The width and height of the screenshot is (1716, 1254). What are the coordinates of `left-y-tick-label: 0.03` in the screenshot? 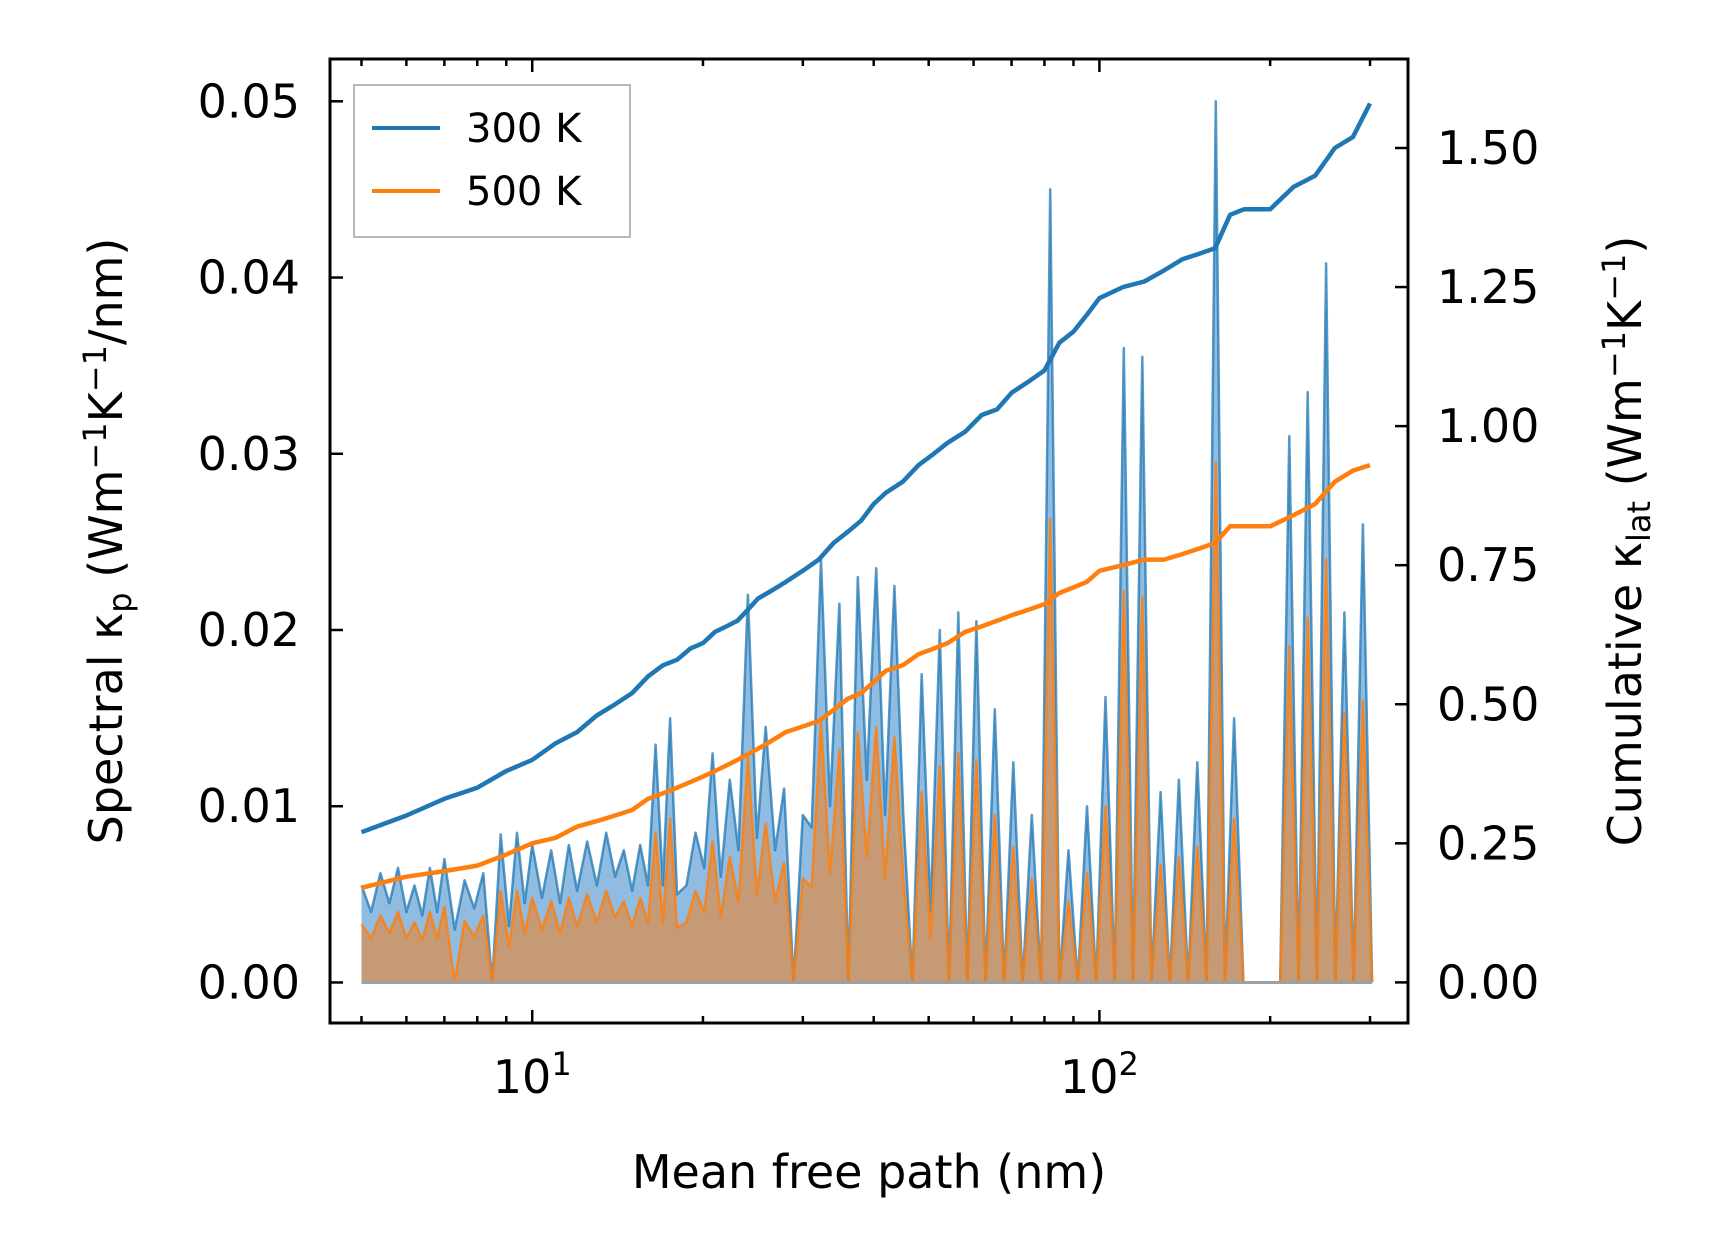 It's located at (249, 454).